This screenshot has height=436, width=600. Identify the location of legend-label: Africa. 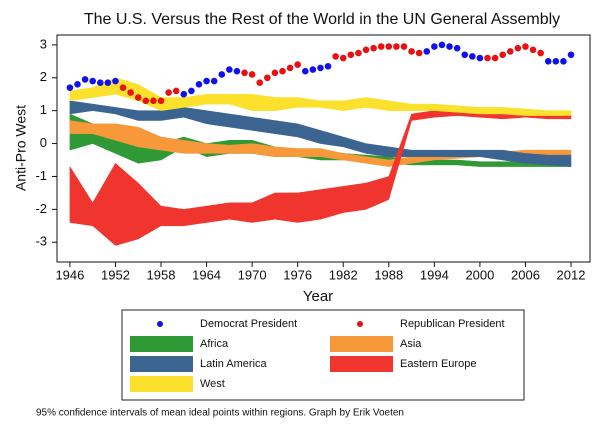
(214, 344).